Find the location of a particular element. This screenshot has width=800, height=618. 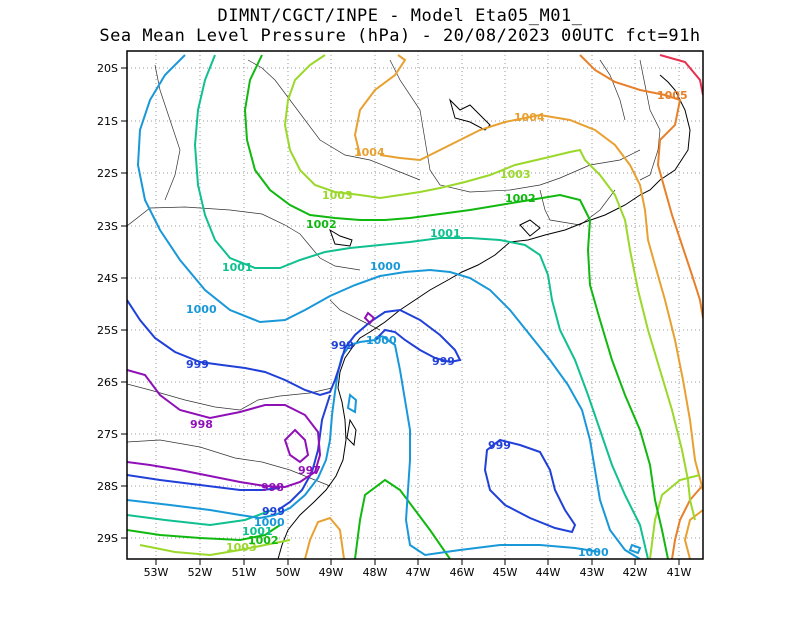

lat-label: 24S is located at coordinates (107, 278).